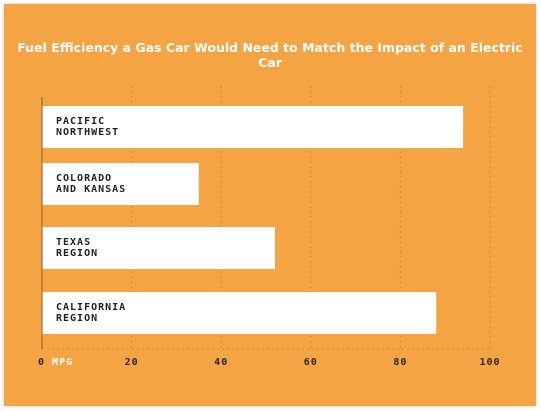 The image size is (541, 411). I want to click on x-tick-label: 20, so click(132, 362).